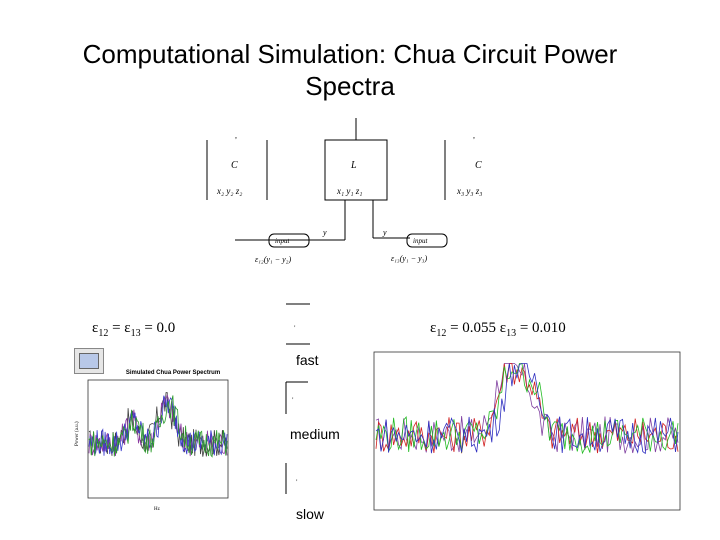  I want to click on right-coupling-condition: ε12 = 0.055 ε13 = 0.010, so click(498, 329).